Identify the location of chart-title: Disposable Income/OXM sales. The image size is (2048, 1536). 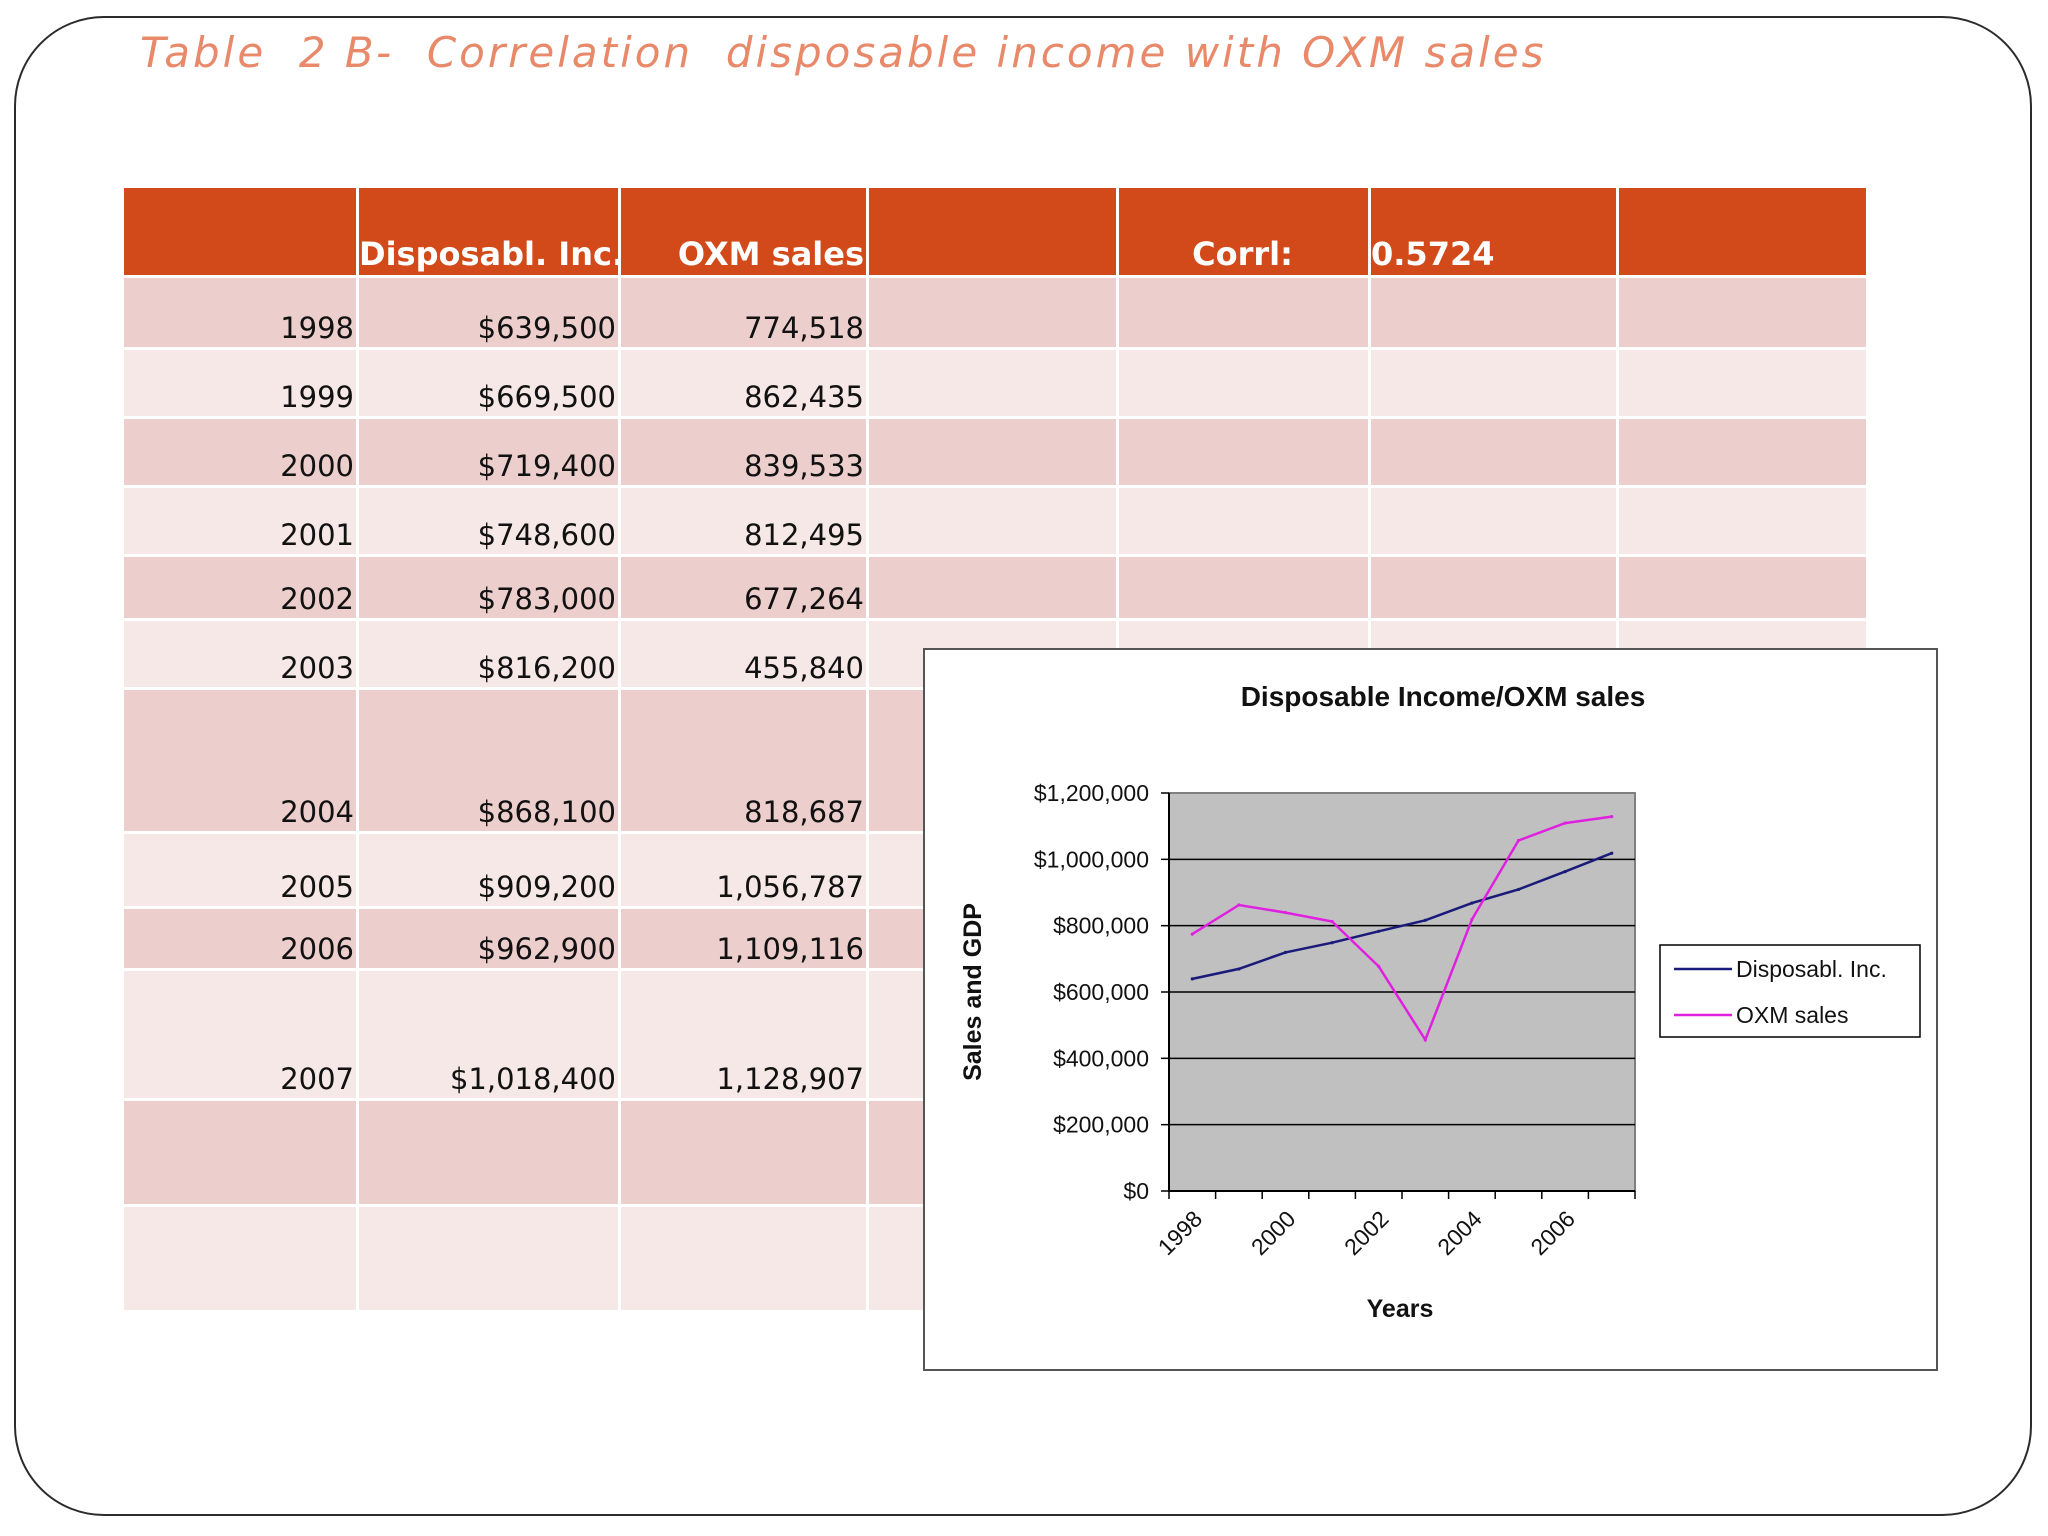
(1443, 696).